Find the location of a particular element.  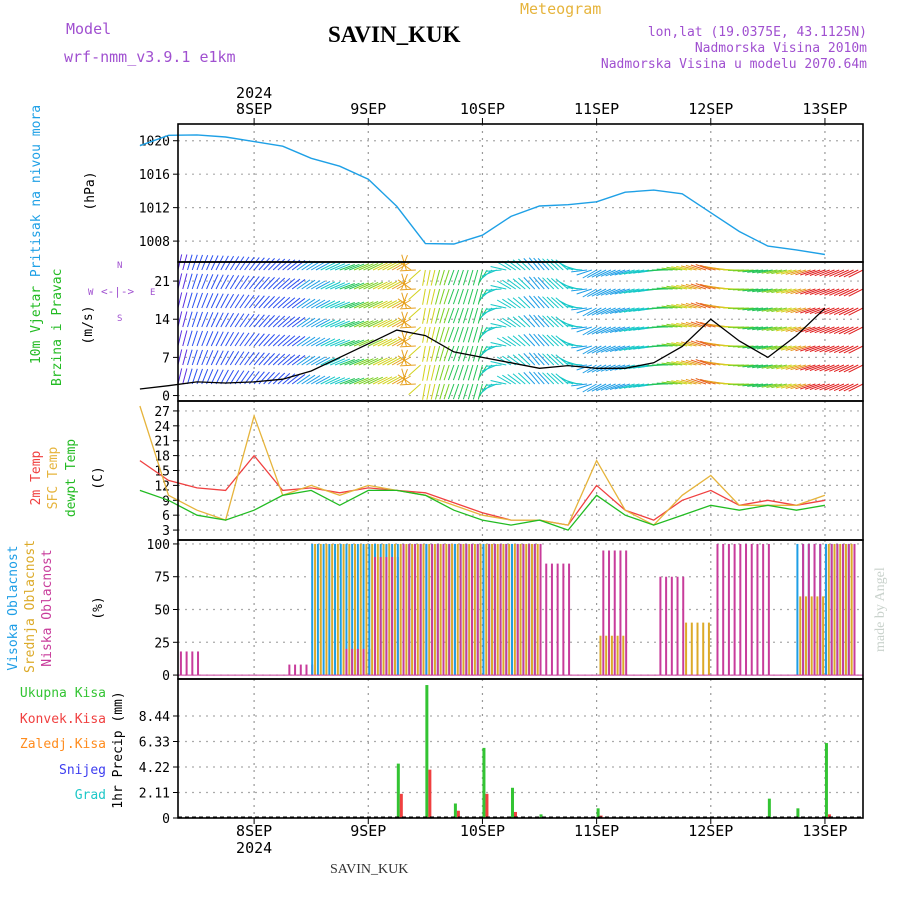

temp-2m-label: 2m Temp is located at coordinates (36, 478).